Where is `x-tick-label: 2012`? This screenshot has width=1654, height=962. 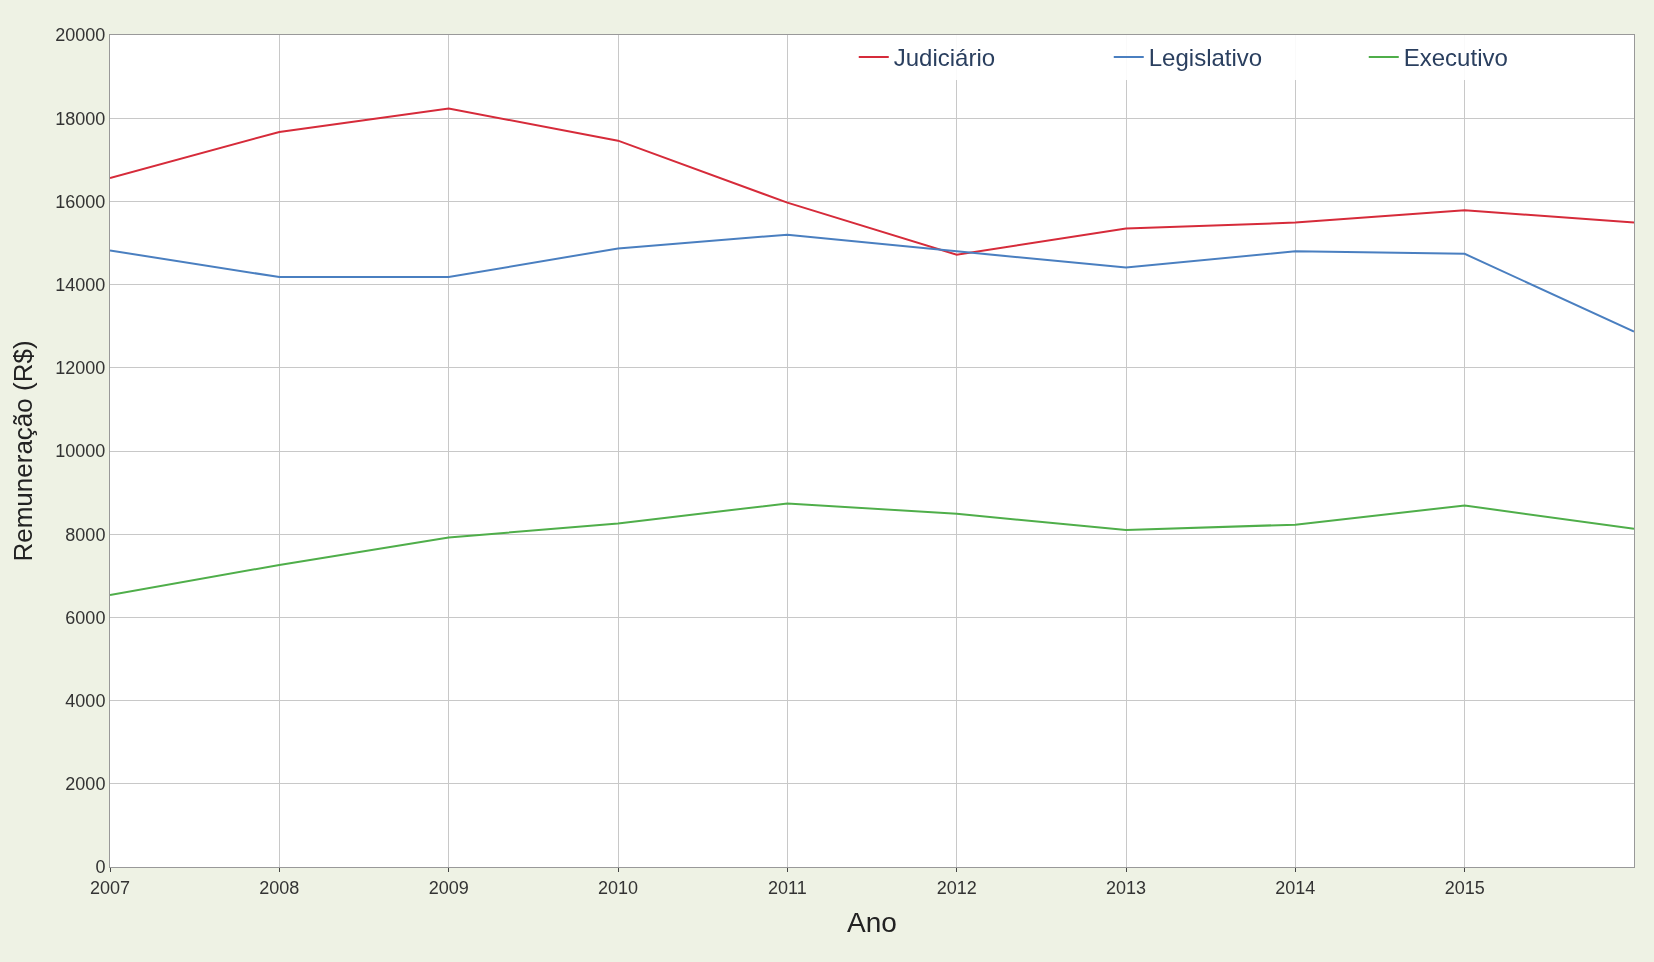
x-tick-label: 2012 is located at coordinates (956, 887).